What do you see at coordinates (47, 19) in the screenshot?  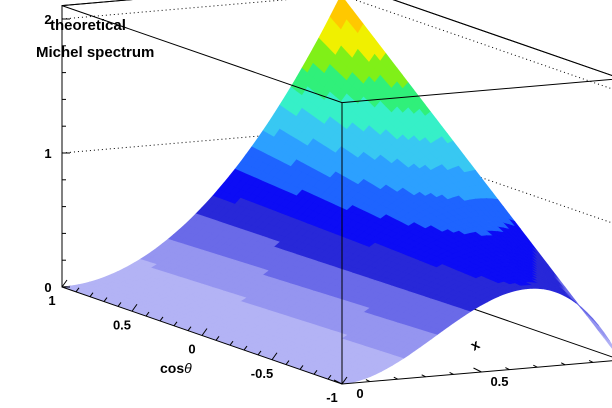 I see `z-tick-label: 2` at bounding box center [47, 19].